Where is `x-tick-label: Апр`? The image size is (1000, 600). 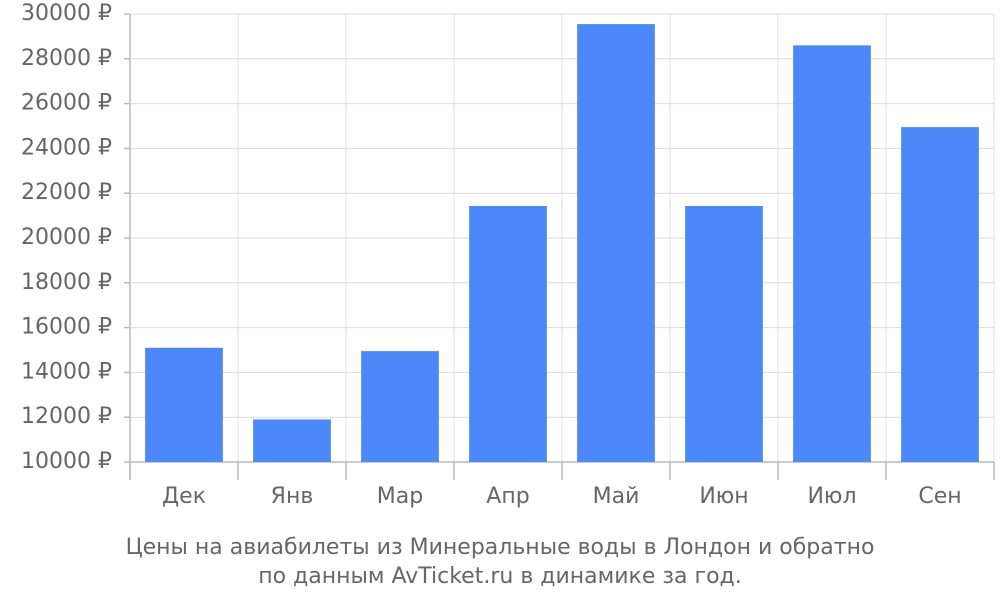 x-tick-label: Апр is located at coordinates (507, 496).